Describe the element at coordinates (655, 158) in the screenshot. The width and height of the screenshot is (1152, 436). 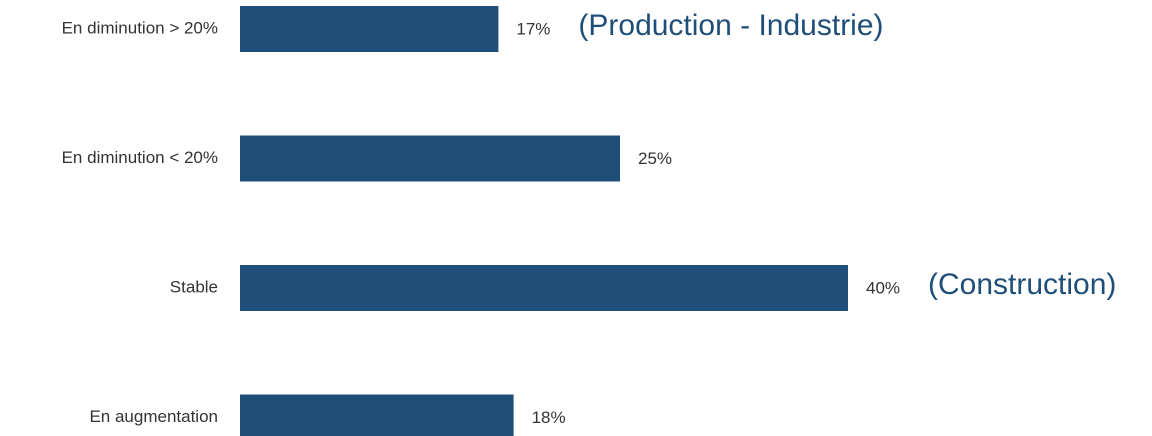
I see `value-label: 25%` at that location.